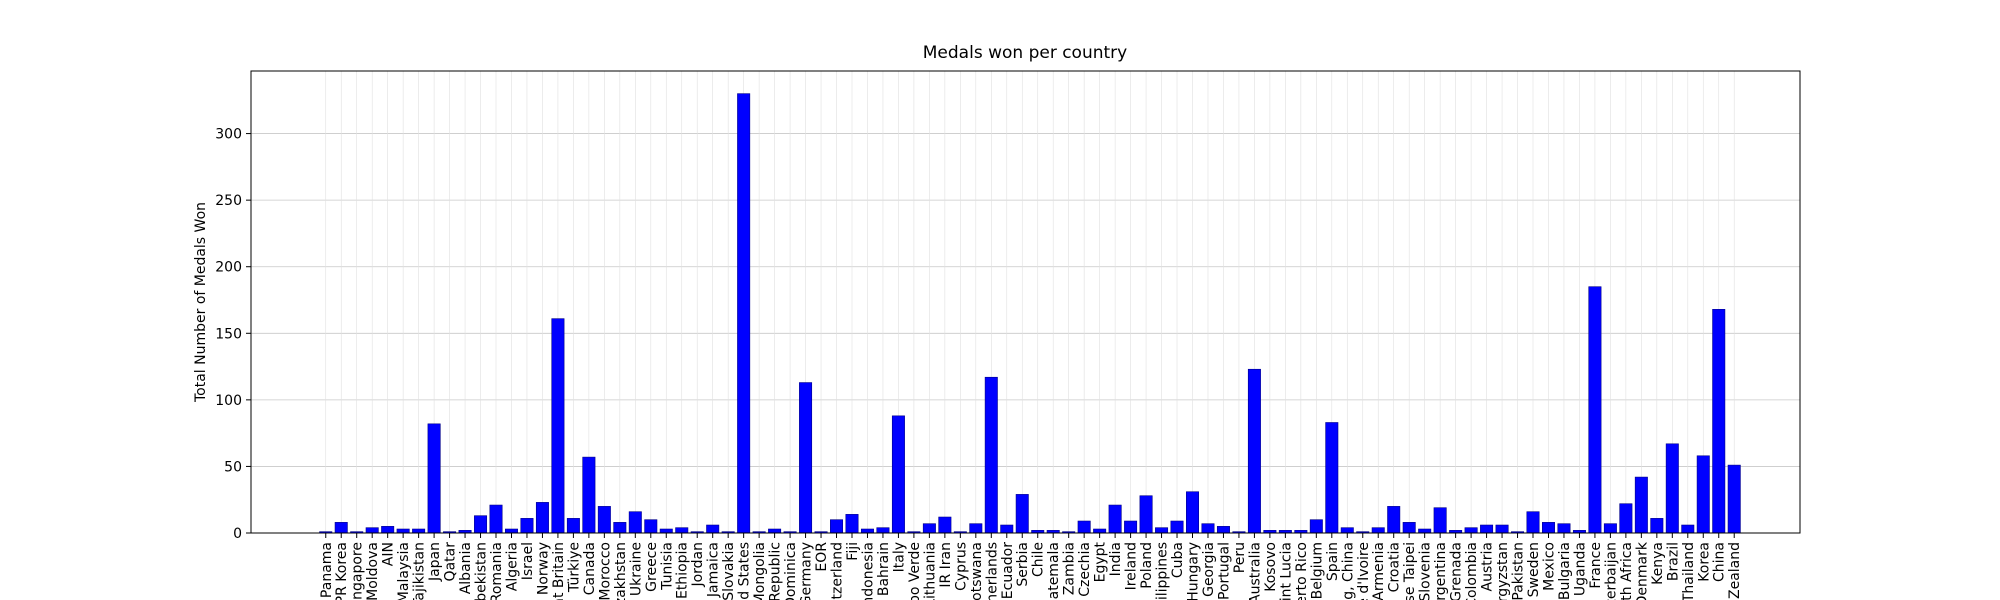 Image resolution: width=2000 pixels, height=600 pixels. I want to click on x-tick-label: Austria, so click(1488, 566).